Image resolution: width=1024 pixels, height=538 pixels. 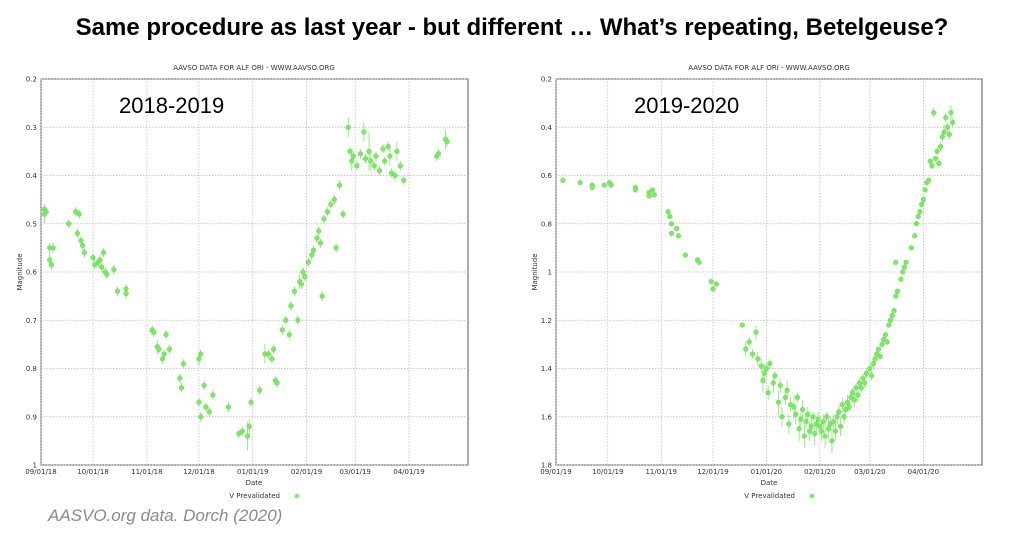 What do you see at coordinates (306, 472) in the screenshot?
I see `x-tick-label: 02/01/19` at bounding box center [306, 472].